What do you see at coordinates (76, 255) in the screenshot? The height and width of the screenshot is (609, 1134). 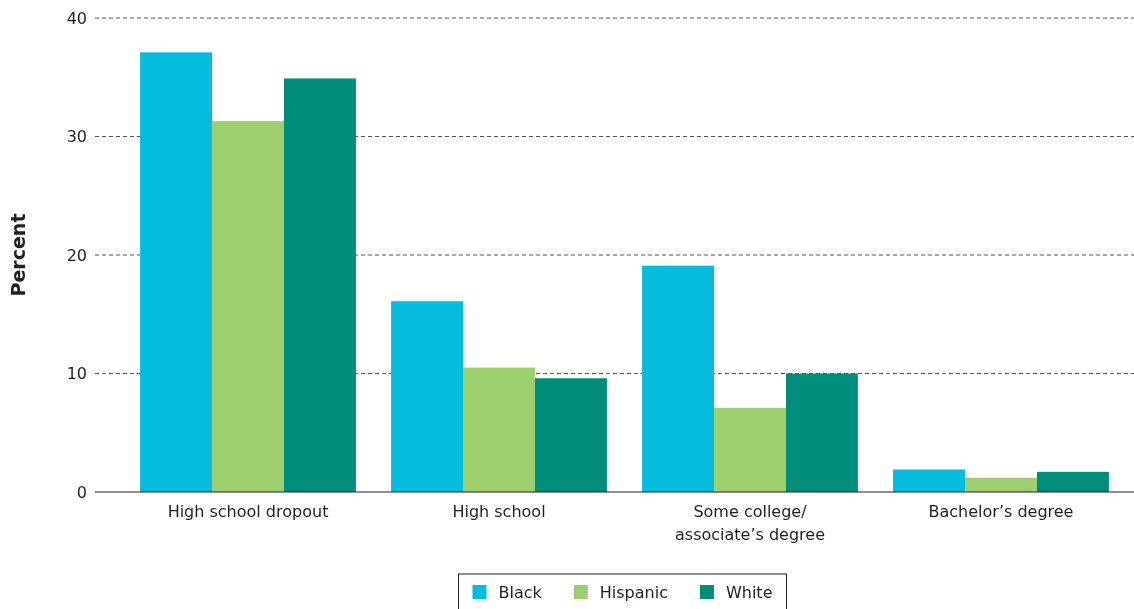 I see `y-tick-label: 20` at bounding box center [76, 255].